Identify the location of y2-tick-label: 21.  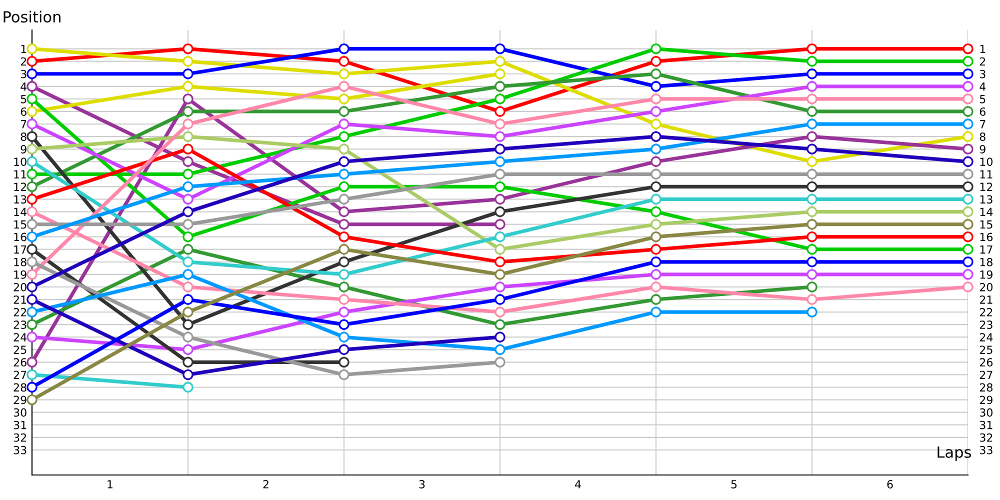
(986, 299).